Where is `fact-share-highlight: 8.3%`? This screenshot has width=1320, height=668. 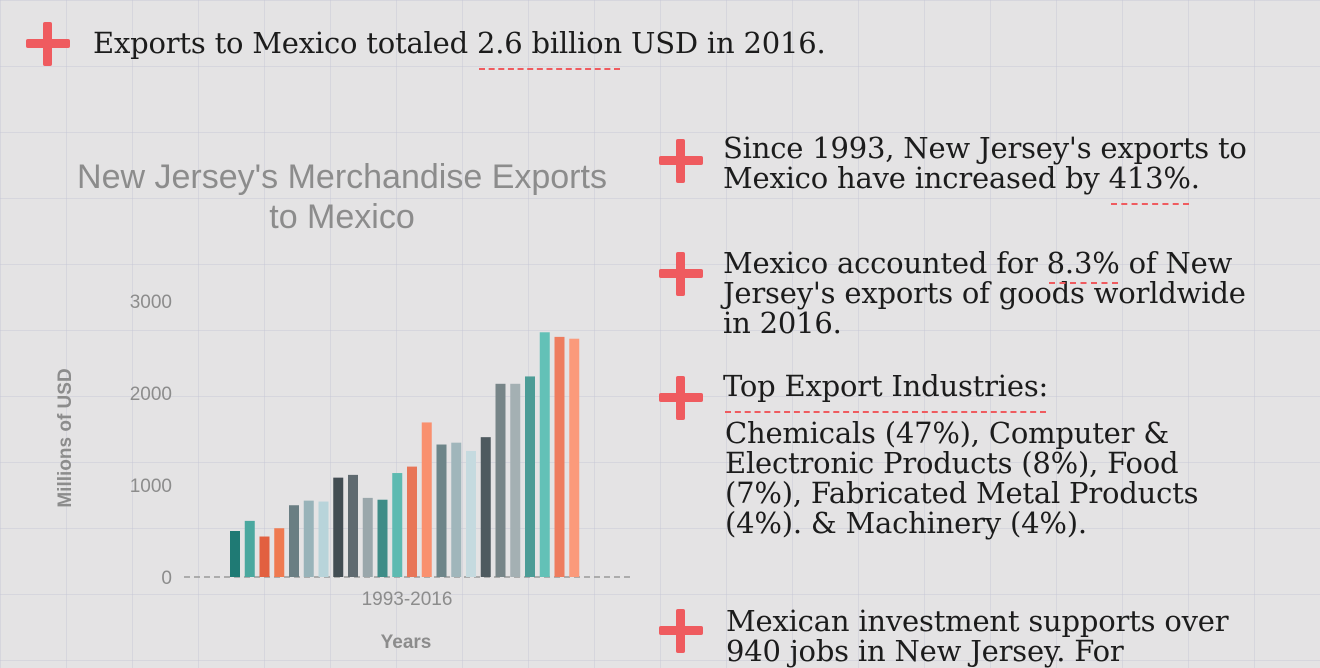
fact-share-highlight: 8.3% is located at coordinates (1083, 265).